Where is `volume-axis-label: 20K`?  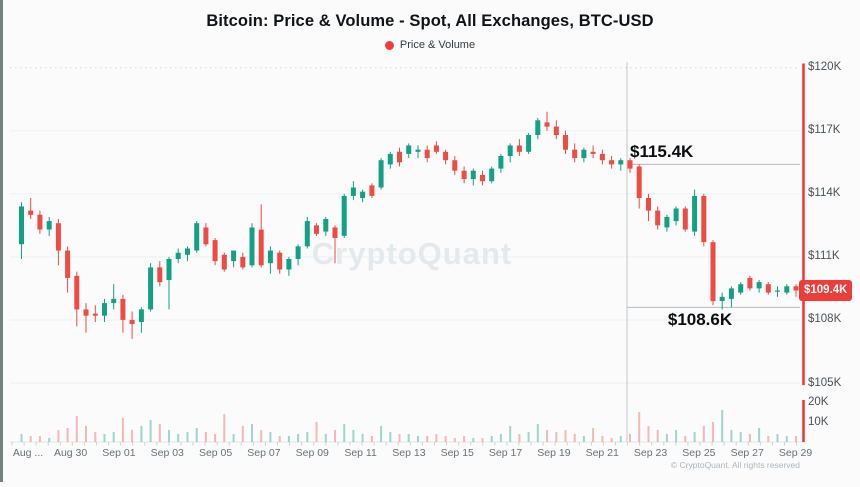 volume-axis-label: 20K is located at coordinates (818, 401).